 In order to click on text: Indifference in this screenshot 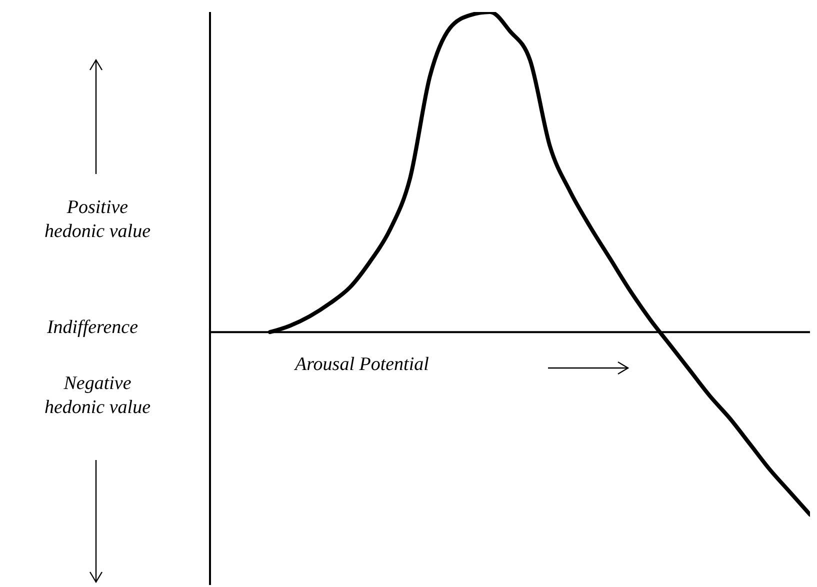, I will do `click(93, 328)`.